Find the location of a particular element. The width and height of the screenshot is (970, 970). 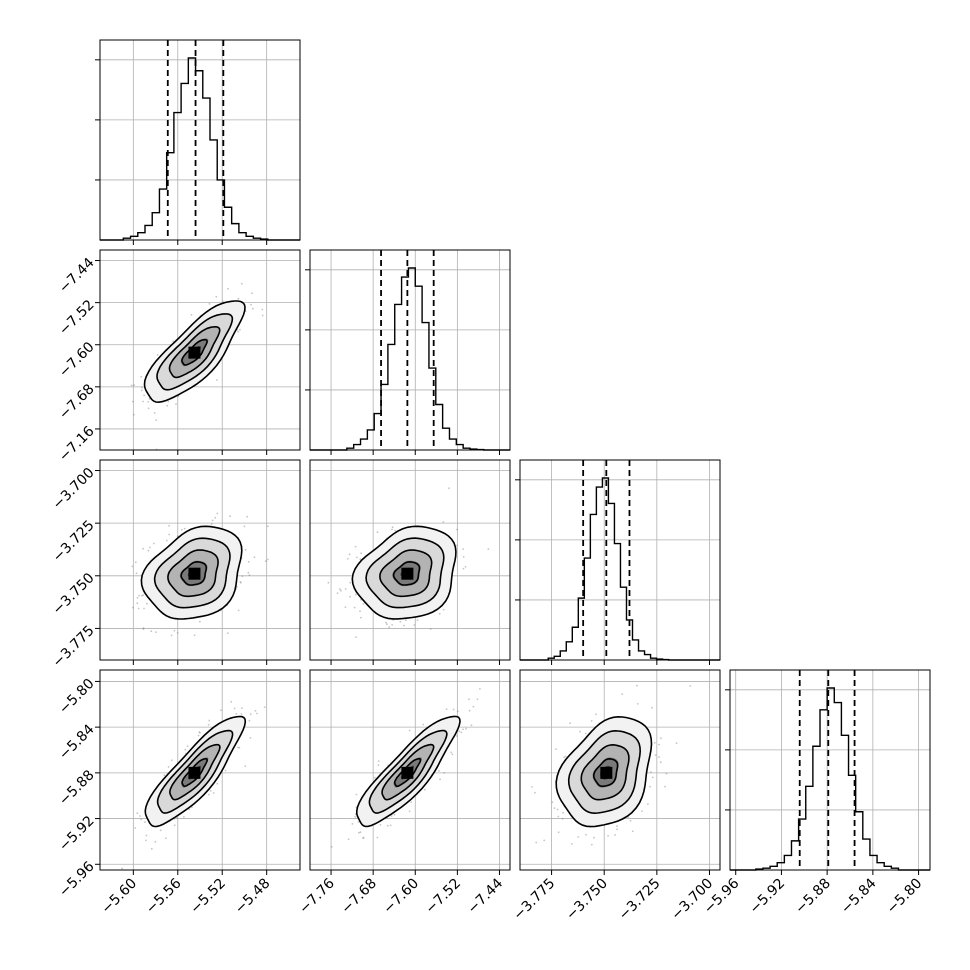

x-tick-label: −7.52 is located at coordinates (444, 897).